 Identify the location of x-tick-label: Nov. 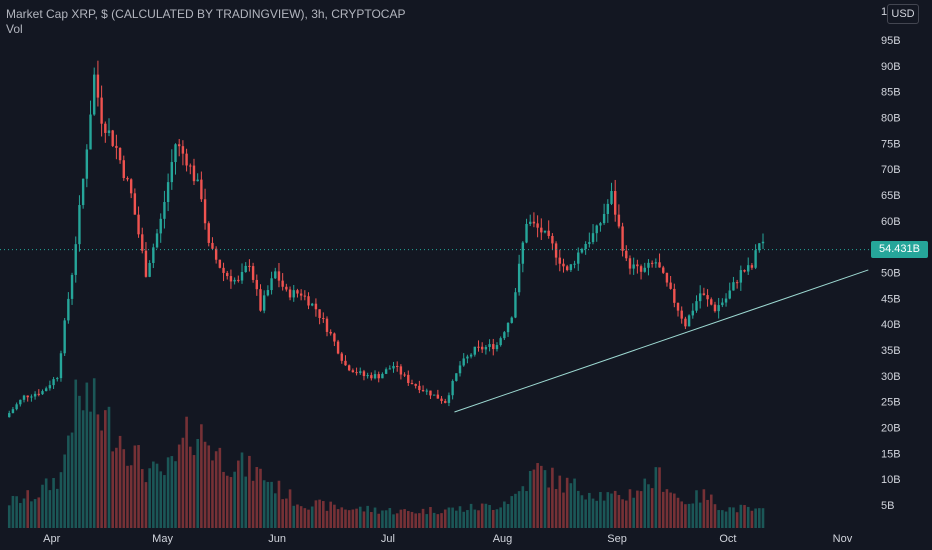
(843, 539).